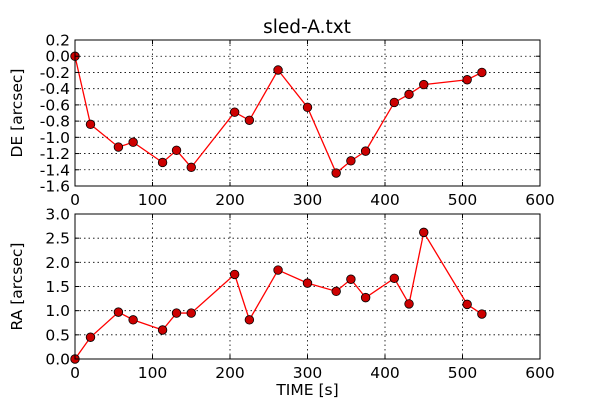 The image size is (600, 400). Describe the element at coordinates (55, 187) in the screenshot. I see `de-y-tick-label: -1.6` at that location.